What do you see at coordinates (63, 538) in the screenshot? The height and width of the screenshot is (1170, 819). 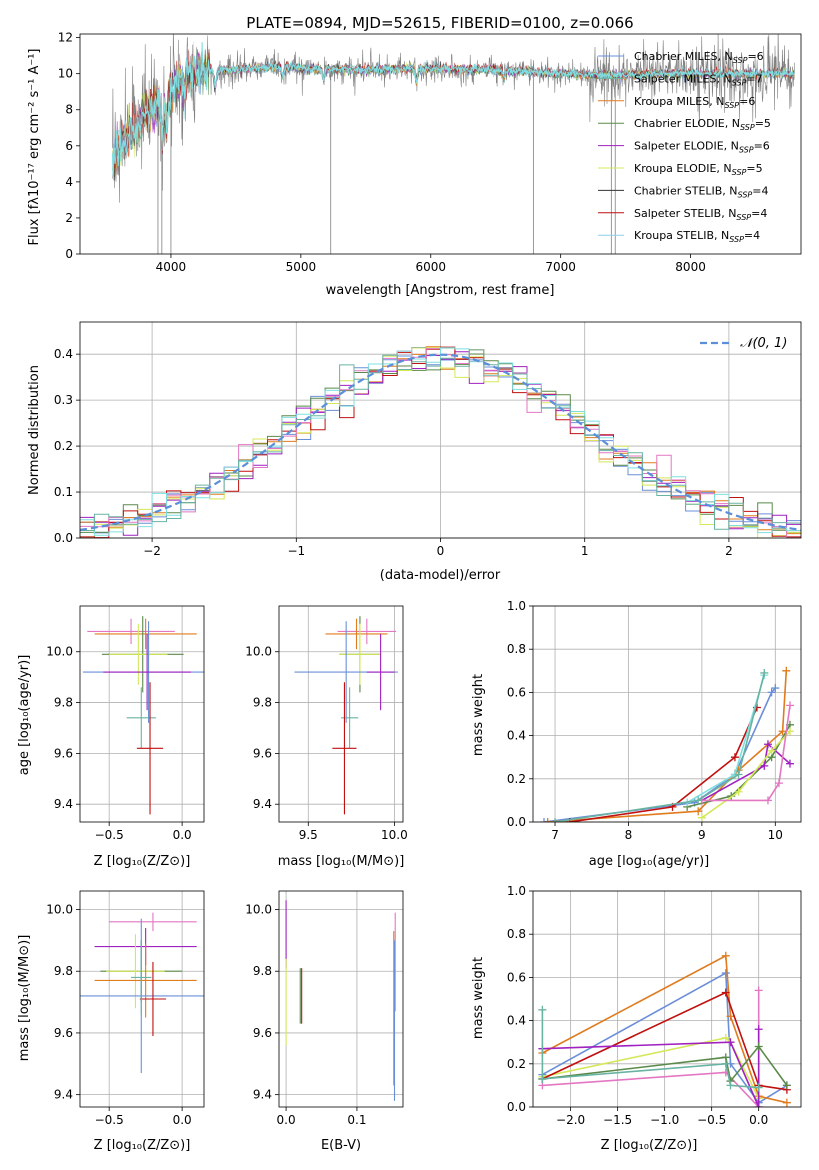 I see `y-tick-label: 0.0` at bounding box center [63, 538].